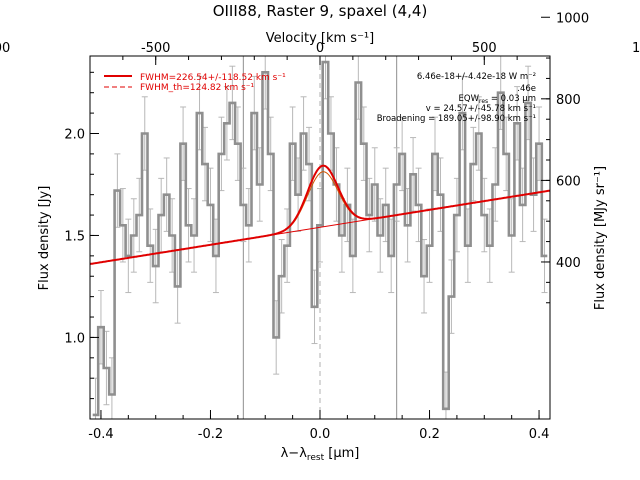 Image resolution: width=640 pixels, height=480 pixels. I want to click on x-tick-label: -0.2, so click(210, 434).